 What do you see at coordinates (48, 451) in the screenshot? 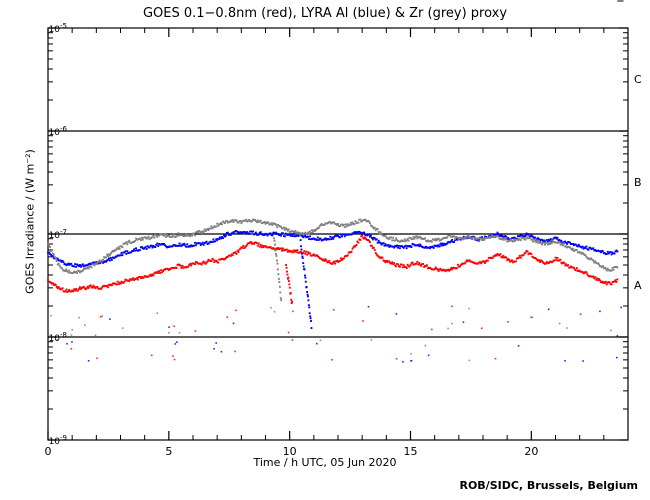
I see `x-tick-label: 0` at bounding box center [48, 451].